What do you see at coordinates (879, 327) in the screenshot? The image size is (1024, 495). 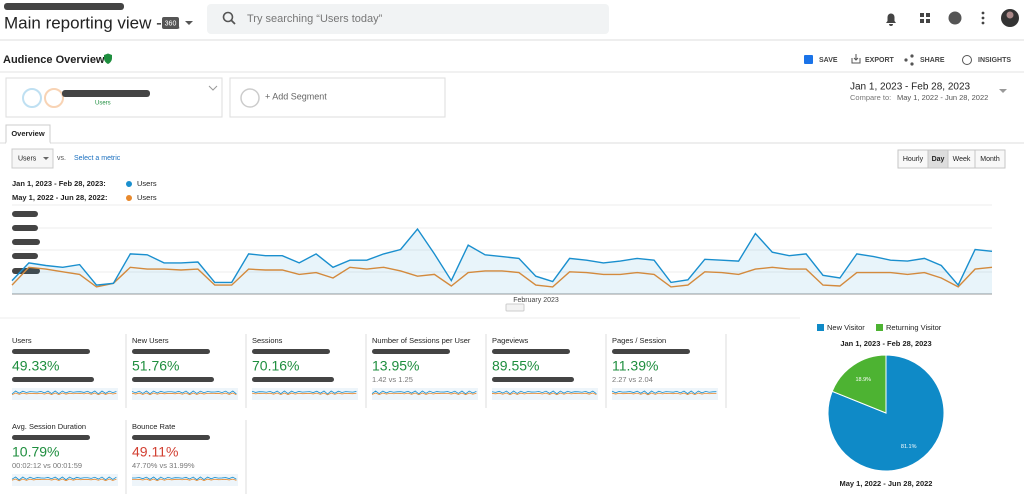 I see `legend-swatch` at bounding box center [879, 327].